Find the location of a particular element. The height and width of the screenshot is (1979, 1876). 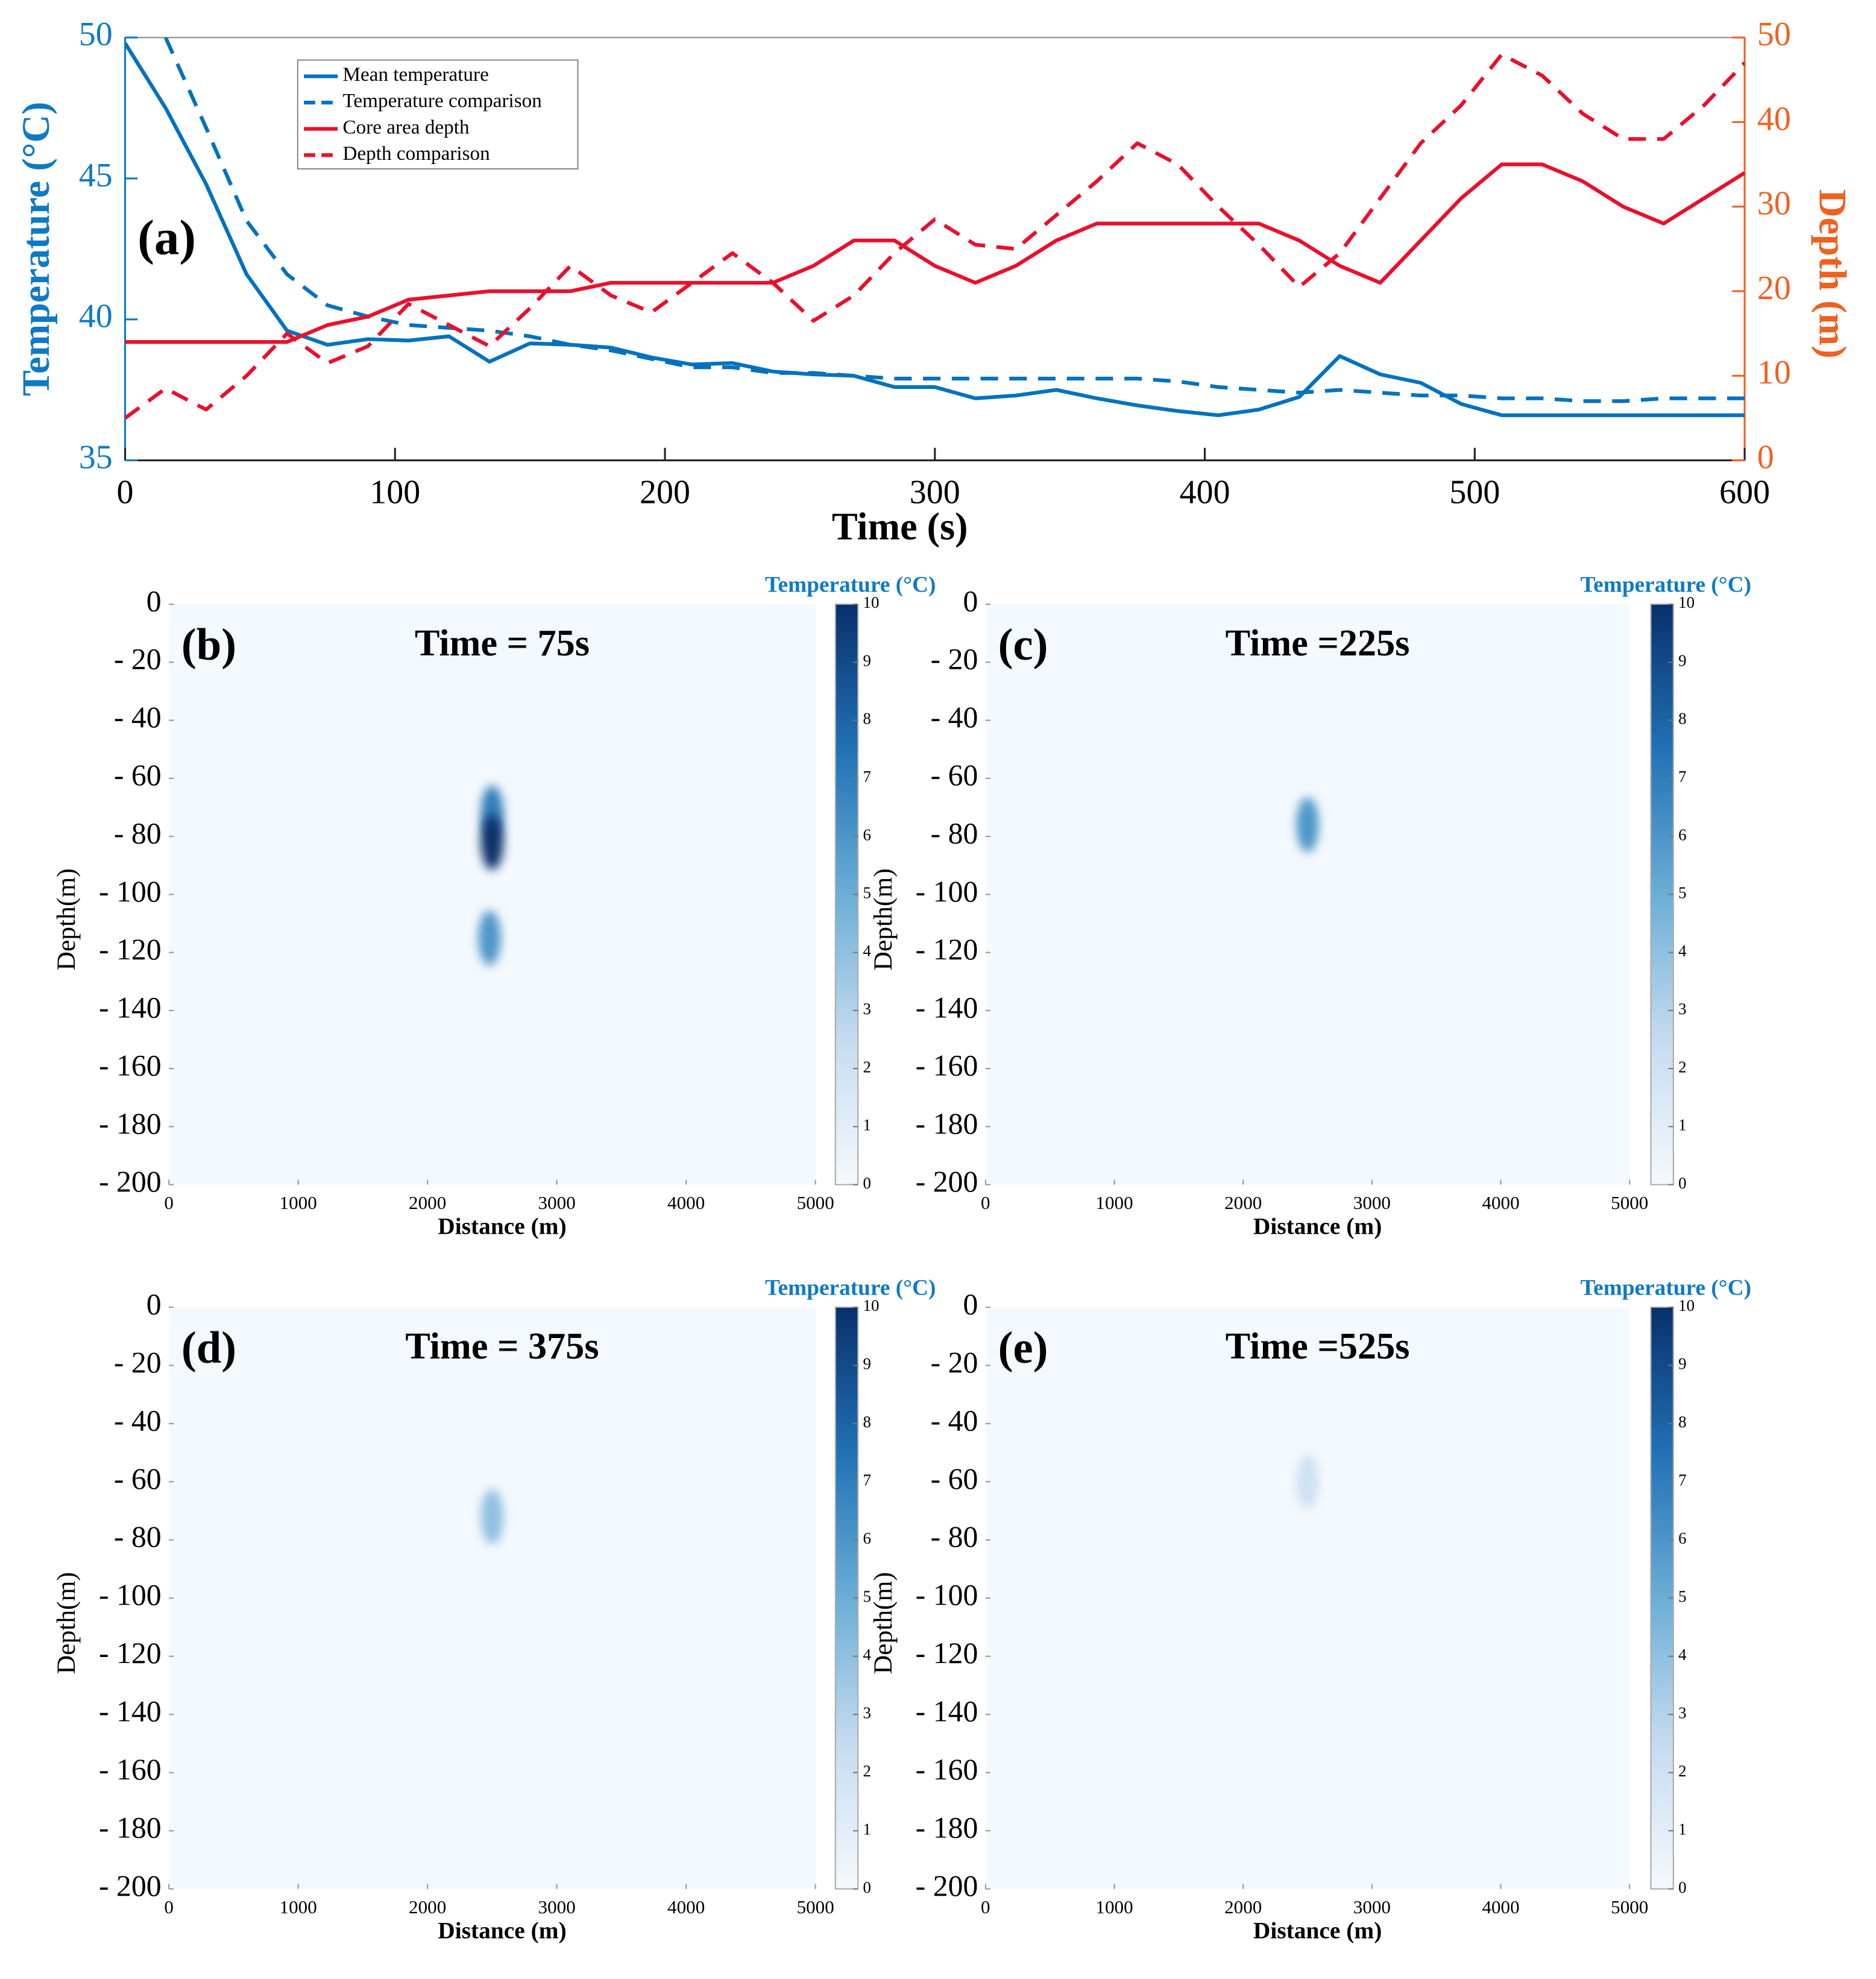

y2-tick-label: 10 is located at coordinates (1774, 372).